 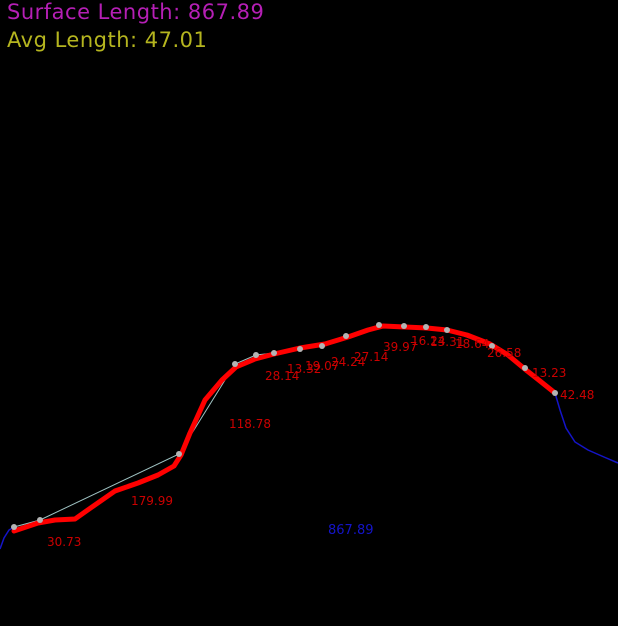 I want to click on segment-length-label: 179.99, so click(x=152, y=501).